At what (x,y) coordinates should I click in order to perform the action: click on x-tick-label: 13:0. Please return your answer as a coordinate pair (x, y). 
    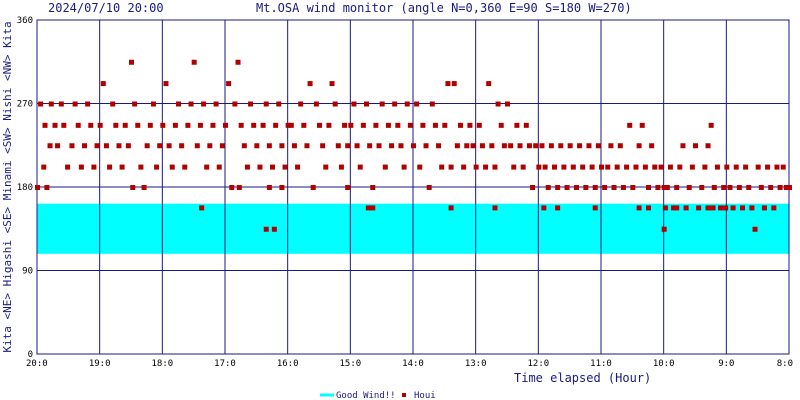
    Looking at the image, I should click on (476, 364).